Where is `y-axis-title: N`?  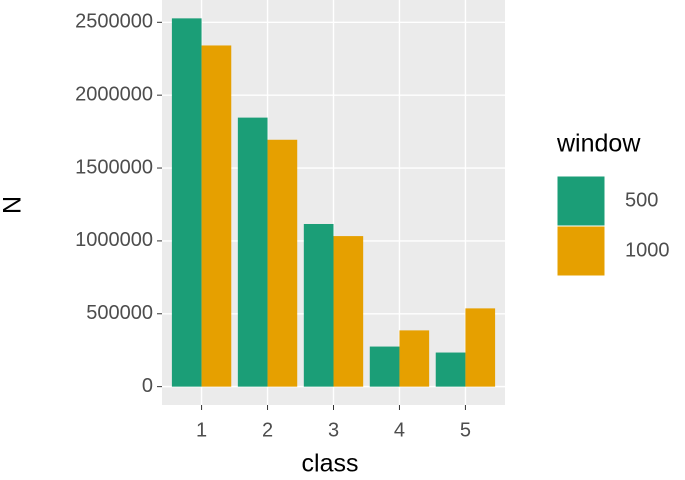 y-axis-title: N is located at coordinates (13, 205).